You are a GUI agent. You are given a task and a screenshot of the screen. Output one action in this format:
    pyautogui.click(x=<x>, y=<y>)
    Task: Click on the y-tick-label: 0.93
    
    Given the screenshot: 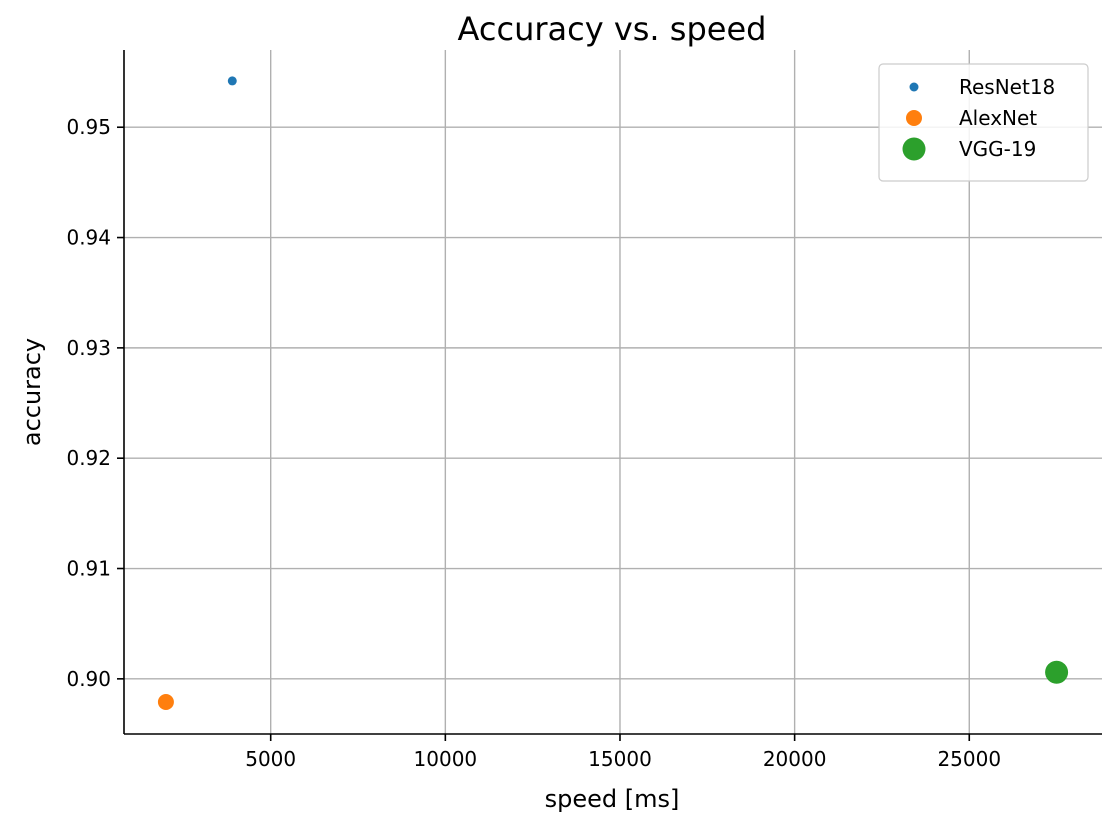 What is the action you would take?
    pyautogui.click(x=88, y=348)
    